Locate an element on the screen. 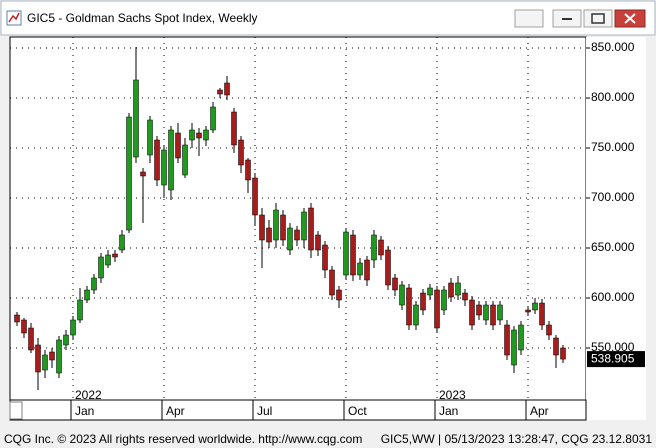  window-title: GIC5 - Goldman Sachs Spot Index, Weekly is located at coordinates (142, 18).